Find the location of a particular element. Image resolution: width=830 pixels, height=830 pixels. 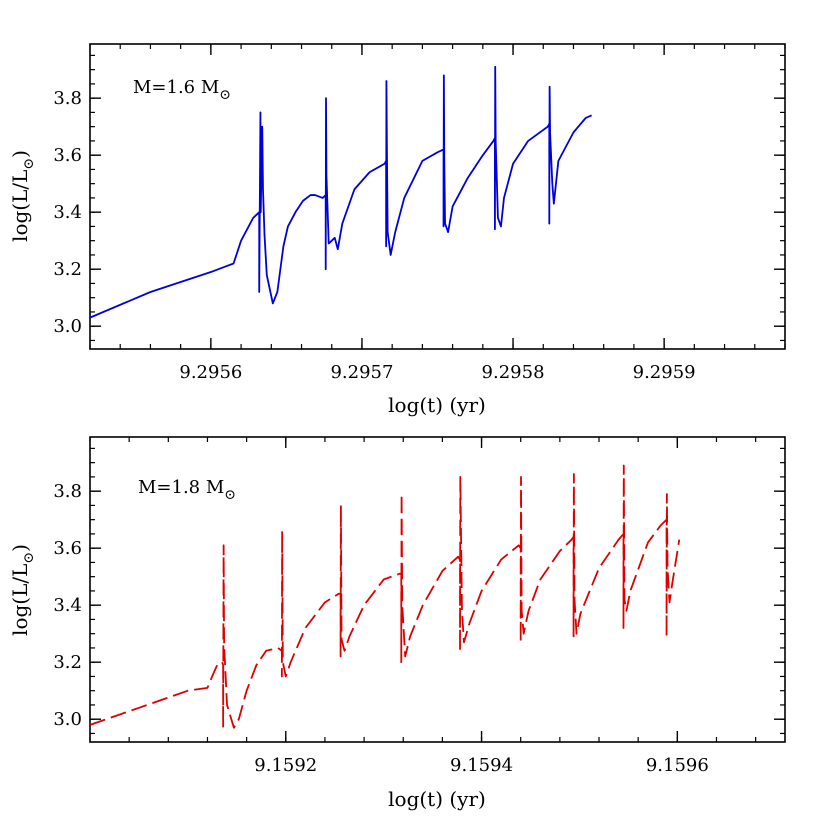

mass-annotation: M=1.6 M⊙ is located at coordinates (182, 90).